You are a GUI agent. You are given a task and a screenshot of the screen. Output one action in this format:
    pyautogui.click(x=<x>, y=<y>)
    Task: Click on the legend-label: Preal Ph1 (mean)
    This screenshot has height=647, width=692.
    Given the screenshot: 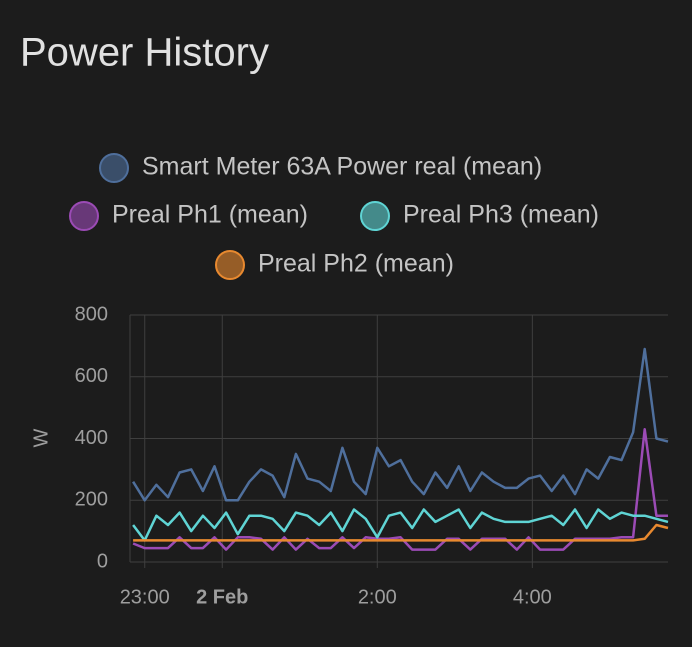 What is the action you would take?
    pyautogui.click(x=210, y=215)
    